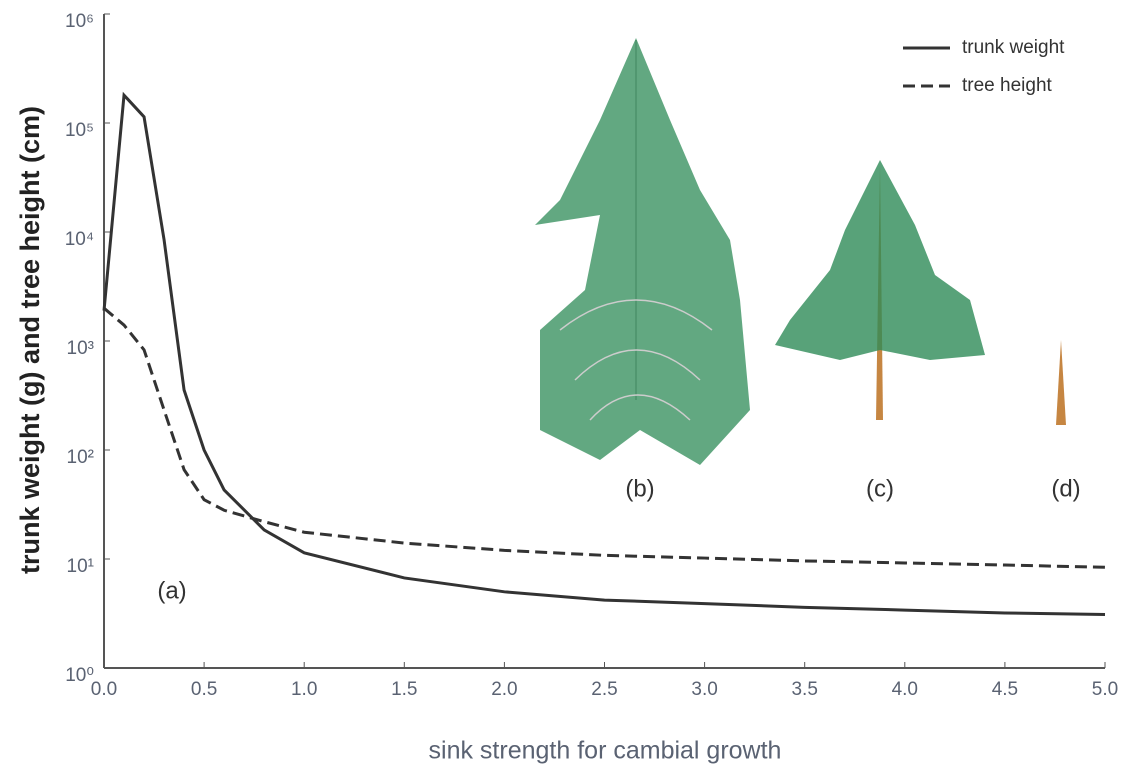  Describe the element at coordinates (880, 290) in the screenshot. I see `tree-c` at that location.